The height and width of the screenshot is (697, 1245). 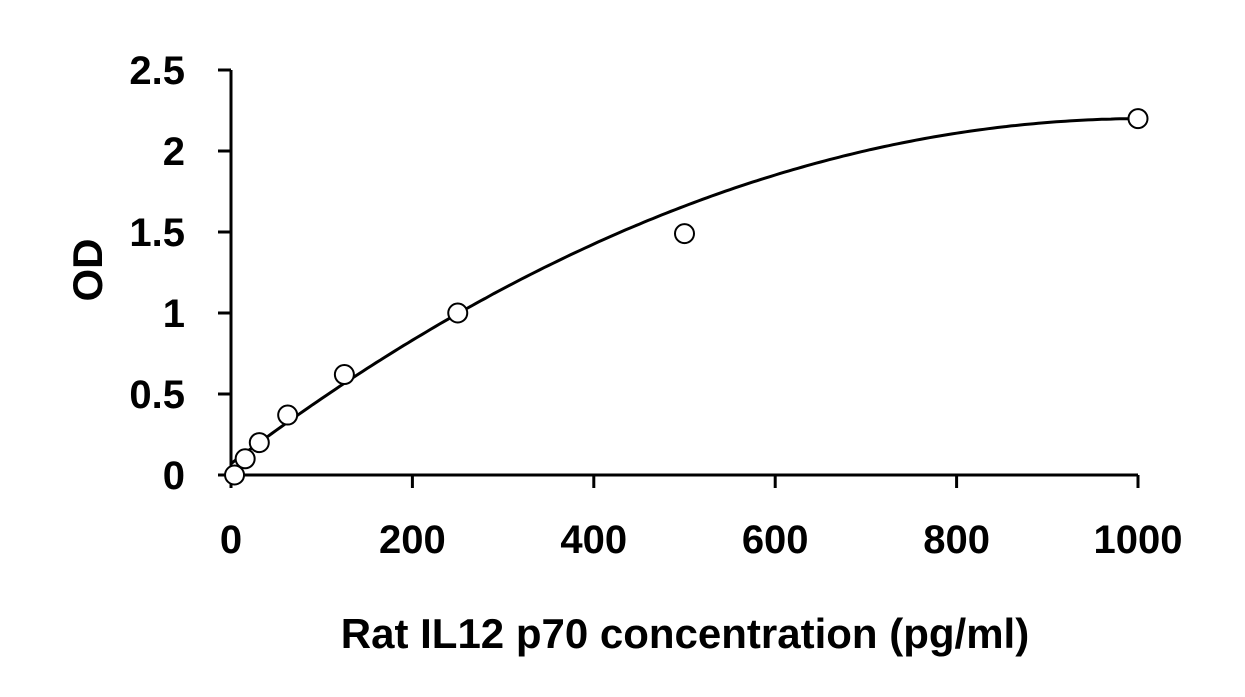 I want to click on y-tick-label: 1, so click(x=174, y=314).